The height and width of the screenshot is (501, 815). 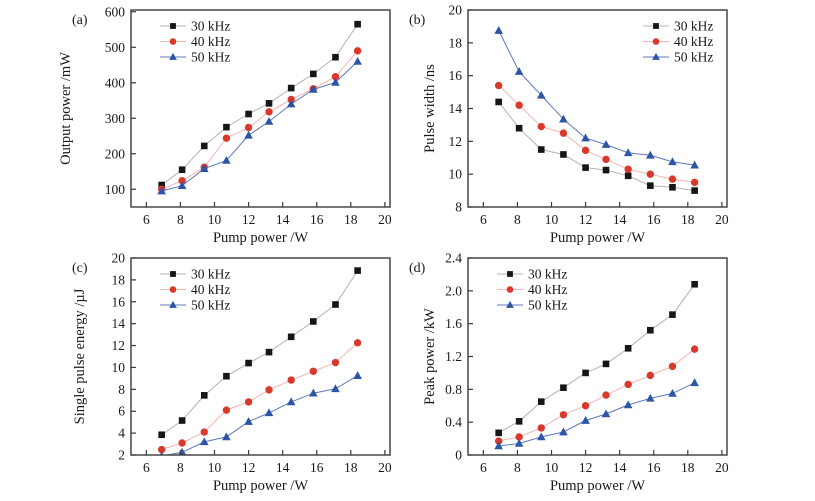 What do you see at coordinates (417, 20) in the screenshot?
I see `panel-label: (b)` at bounding box center [417, 20].